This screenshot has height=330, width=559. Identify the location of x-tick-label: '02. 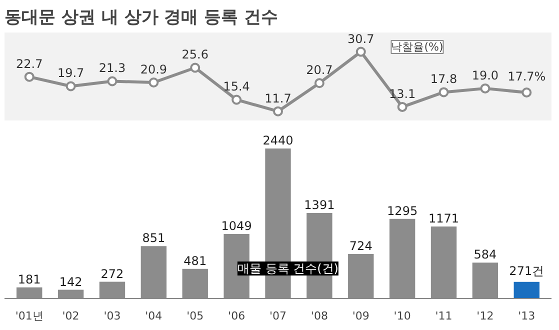
(71, 316).